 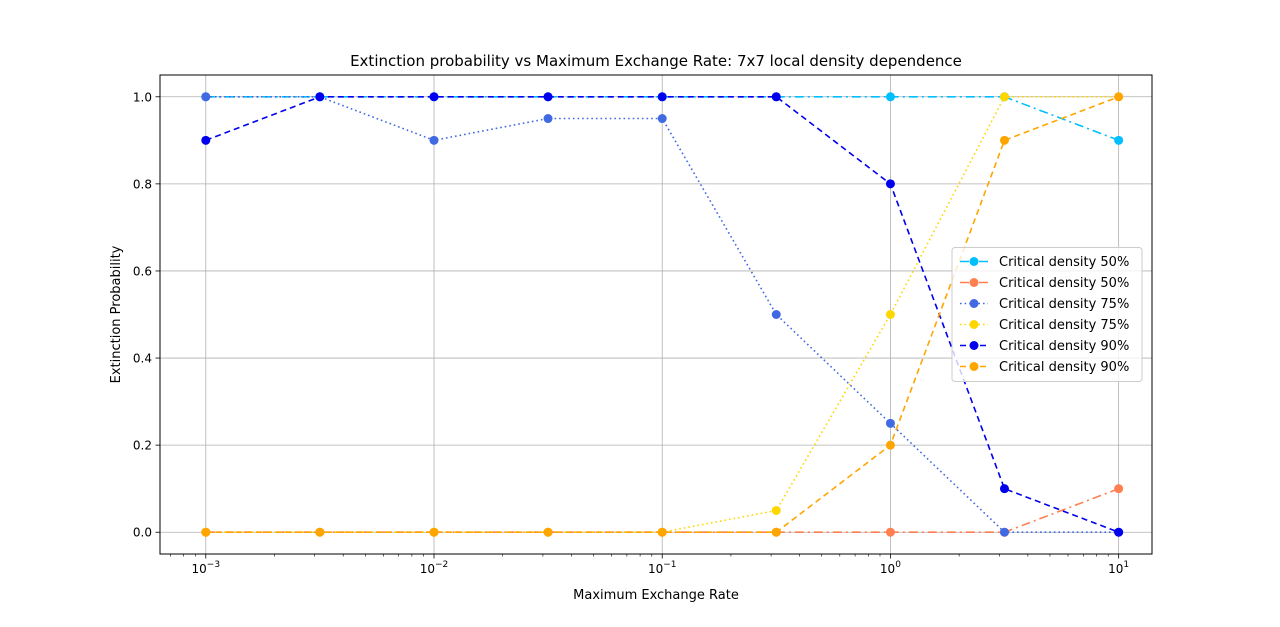 What do you see at coordinates (206, 568) in the screenshot?
I see `x-tick-label: 10⁻³` at bounding box center [206, 568].